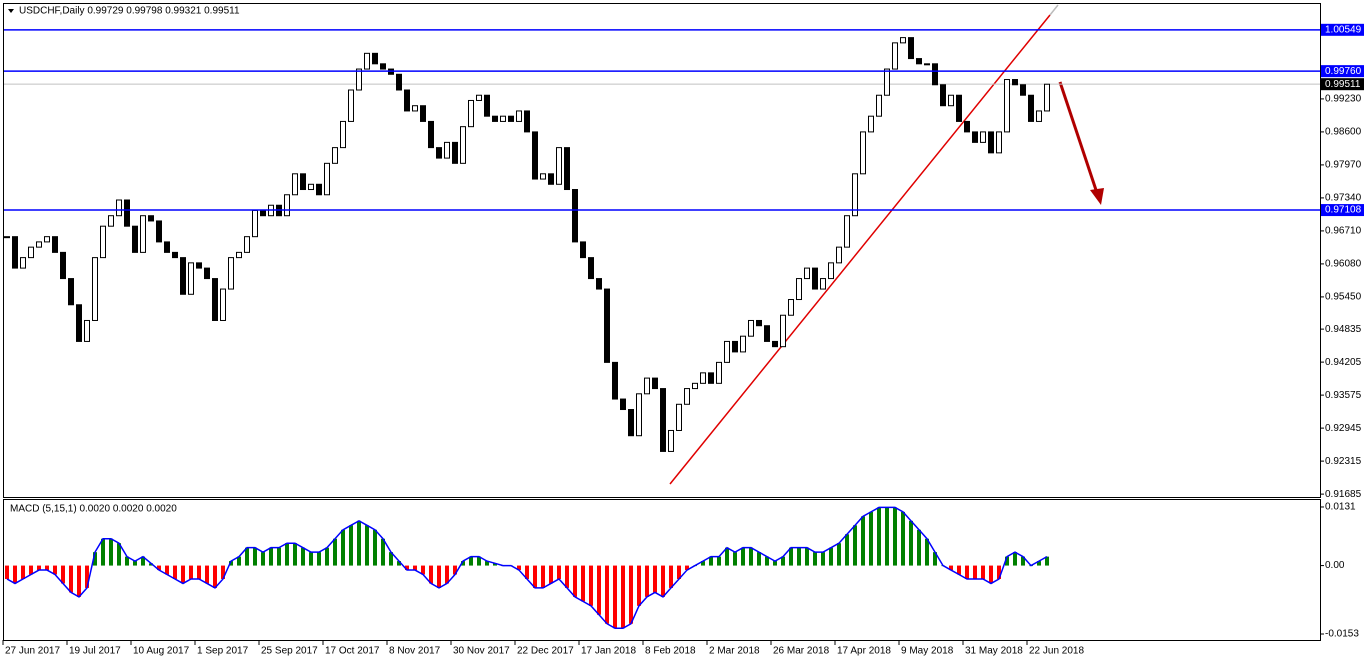 The height and width of the screenshot is (665, 1366). I want to click on macd-y-tick-label: 0.0131, so click(1340, 507).